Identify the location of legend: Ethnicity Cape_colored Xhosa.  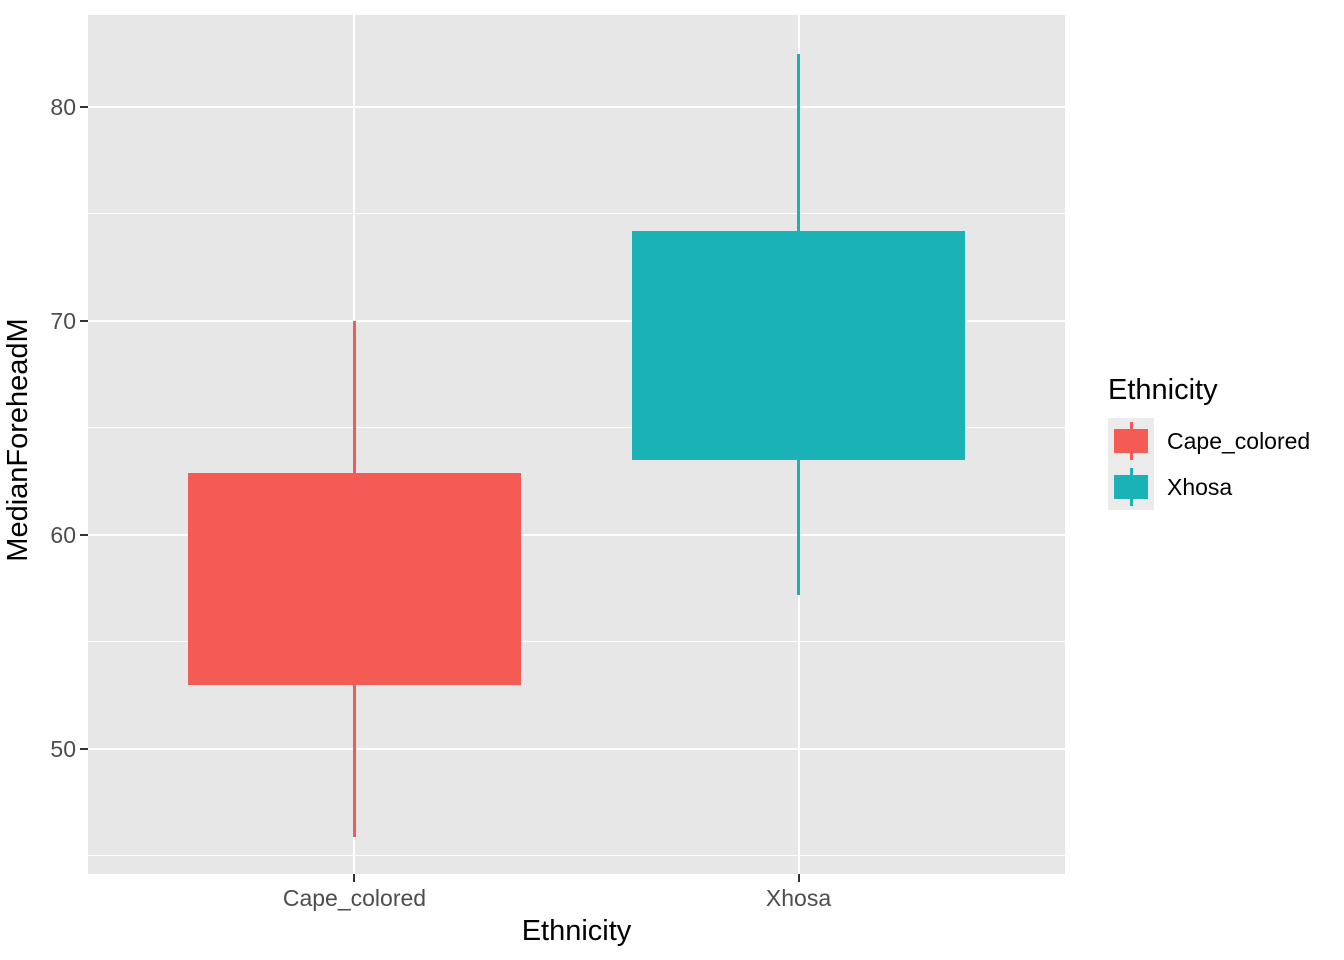
(1209, 442).